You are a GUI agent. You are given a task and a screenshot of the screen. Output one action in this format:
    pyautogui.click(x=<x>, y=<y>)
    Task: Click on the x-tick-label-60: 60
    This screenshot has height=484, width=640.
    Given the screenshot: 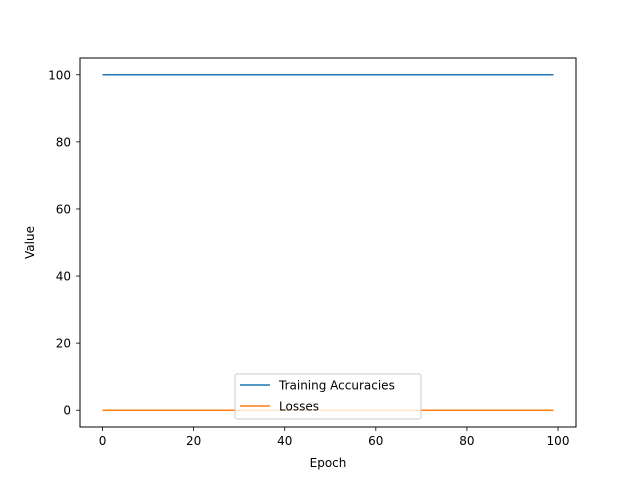 What is the action you would take?
    pyautogui.click(x=375, y=441)
    